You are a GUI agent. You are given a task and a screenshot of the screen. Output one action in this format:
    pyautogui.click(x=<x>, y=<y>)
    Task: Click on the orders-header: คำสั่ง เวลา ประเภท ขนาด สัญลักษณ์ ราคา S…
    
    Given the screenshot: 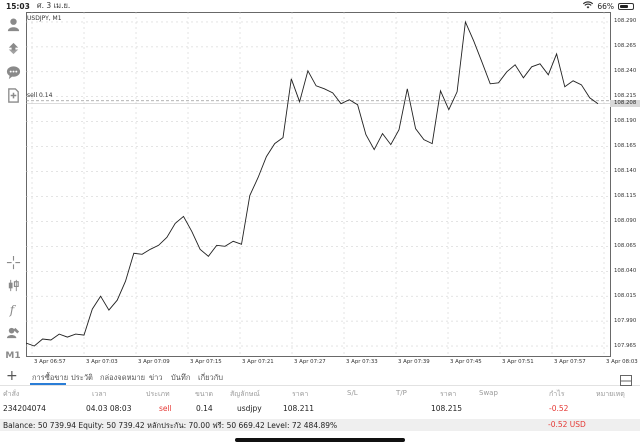 What is the action you would take?
    pyautogui.click(x=320, y=393)
    